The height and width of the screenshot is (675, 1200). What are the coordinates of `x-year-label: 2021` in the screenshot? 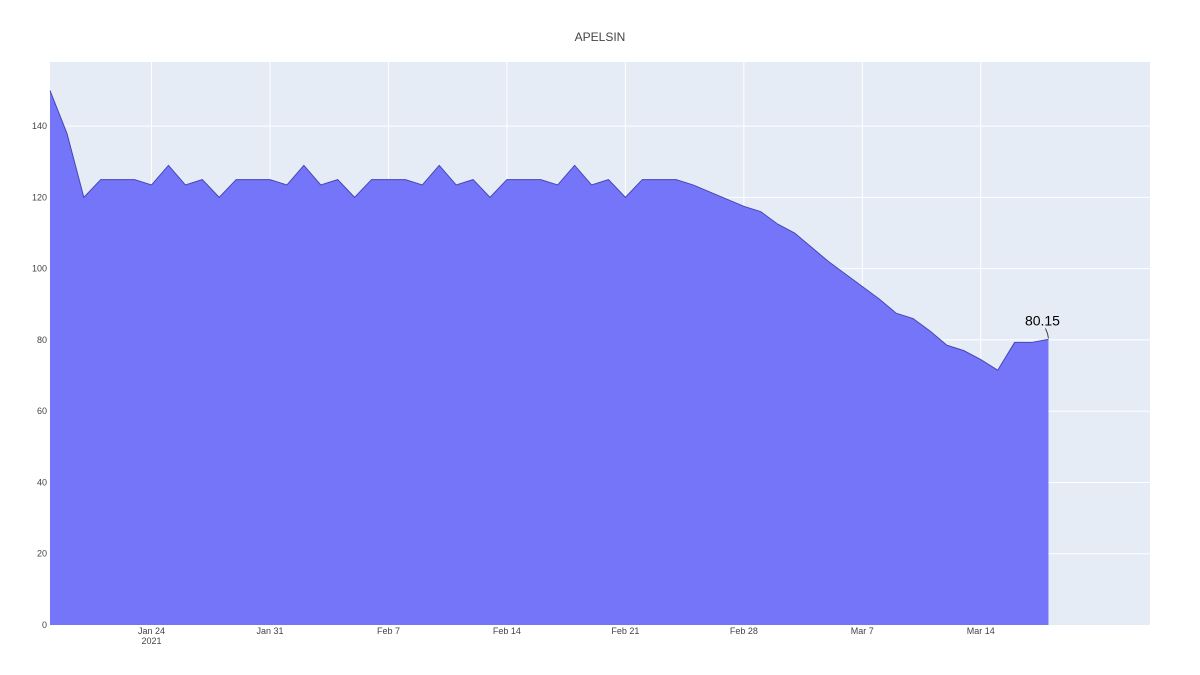 It's located at (152, 641).